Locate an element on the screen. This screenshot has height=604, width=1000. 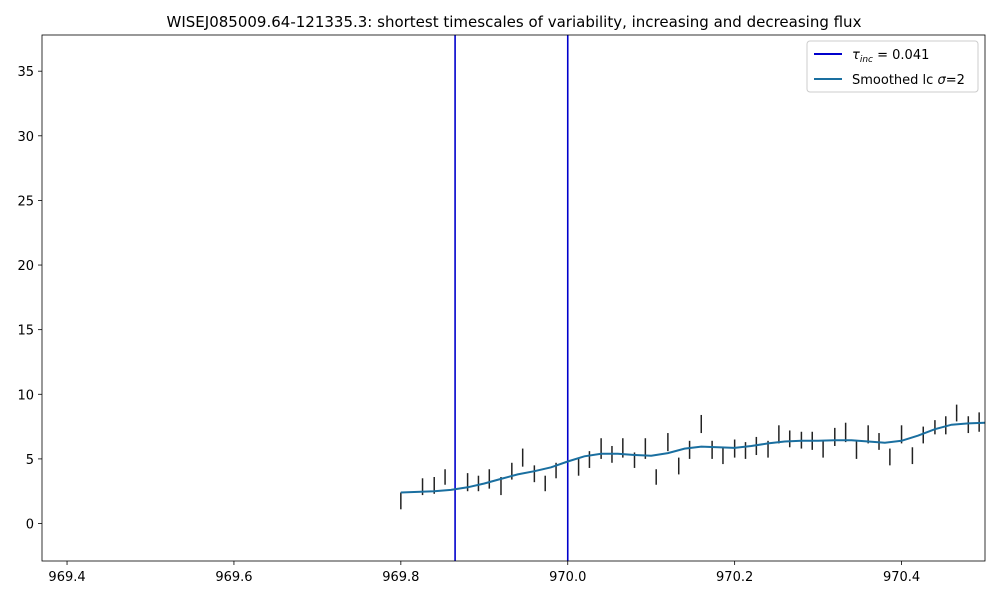
legend-tau: τ is located at coordinates (856, 55).